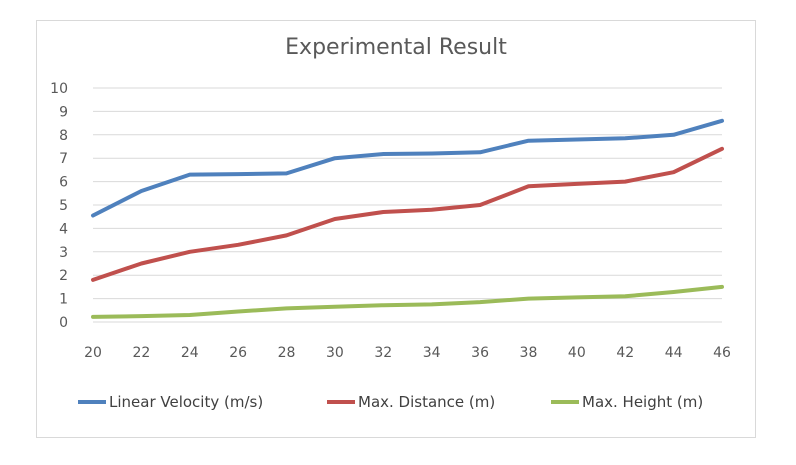 This screenshot has height=465, width=796. What do you see at coordinates (141, 353) in the screenshot?
I see `x-tick-label: 22` at bounding box center [141, 353].